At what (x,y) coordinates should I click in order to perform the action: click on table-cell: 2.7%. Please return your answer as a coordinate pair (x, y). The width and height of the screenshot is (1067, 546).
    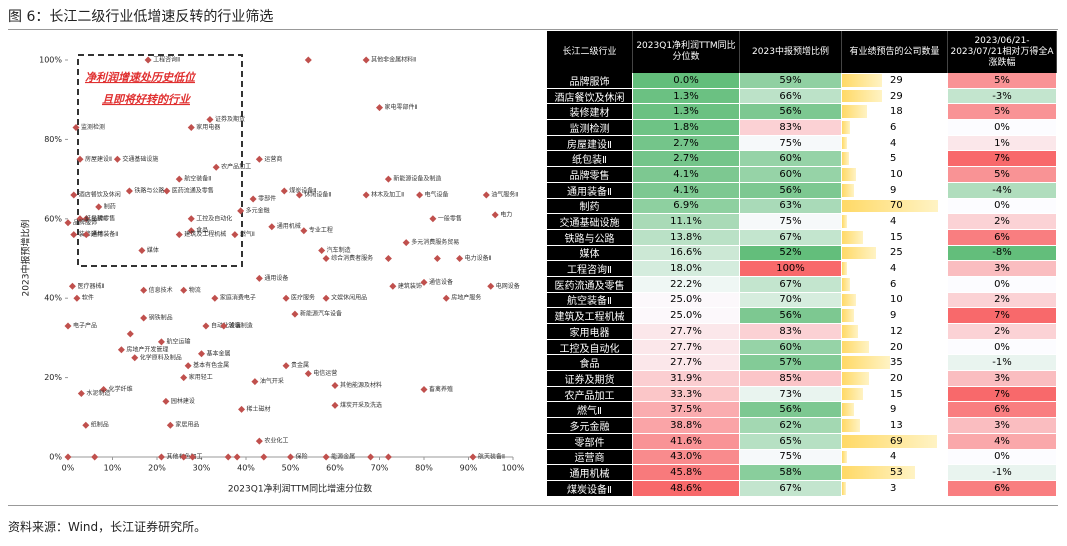
    Looking at the image, I should click on (686, 143).